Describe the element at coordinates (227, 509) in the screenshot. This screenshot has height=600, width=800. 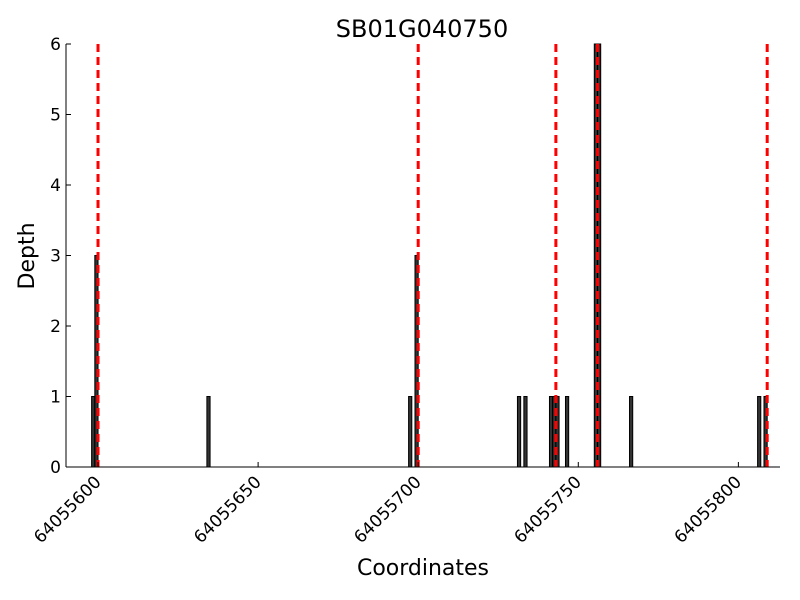
I see `x-tick-label: 64055650` at that location.